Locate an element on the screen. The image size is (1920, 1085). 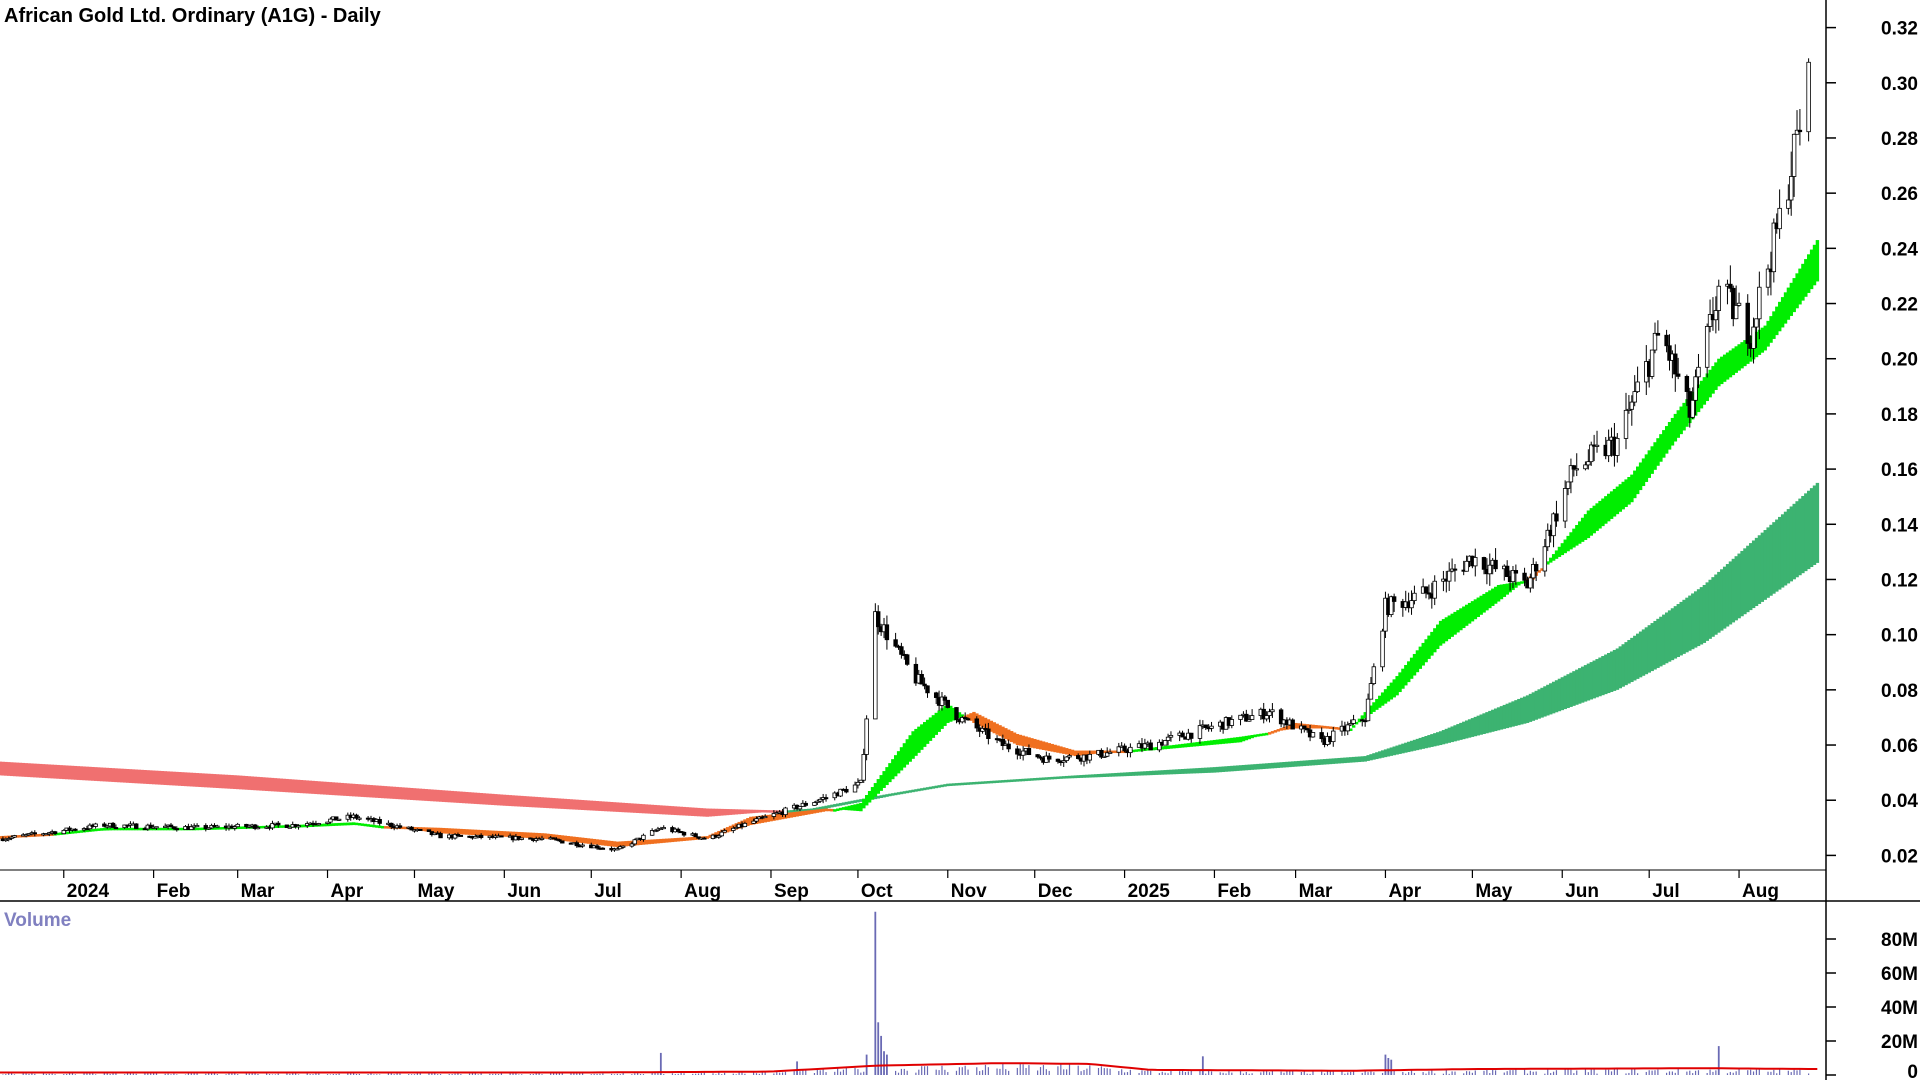
volume-tick-label: 20M is located at coordinates (1899, 1042).